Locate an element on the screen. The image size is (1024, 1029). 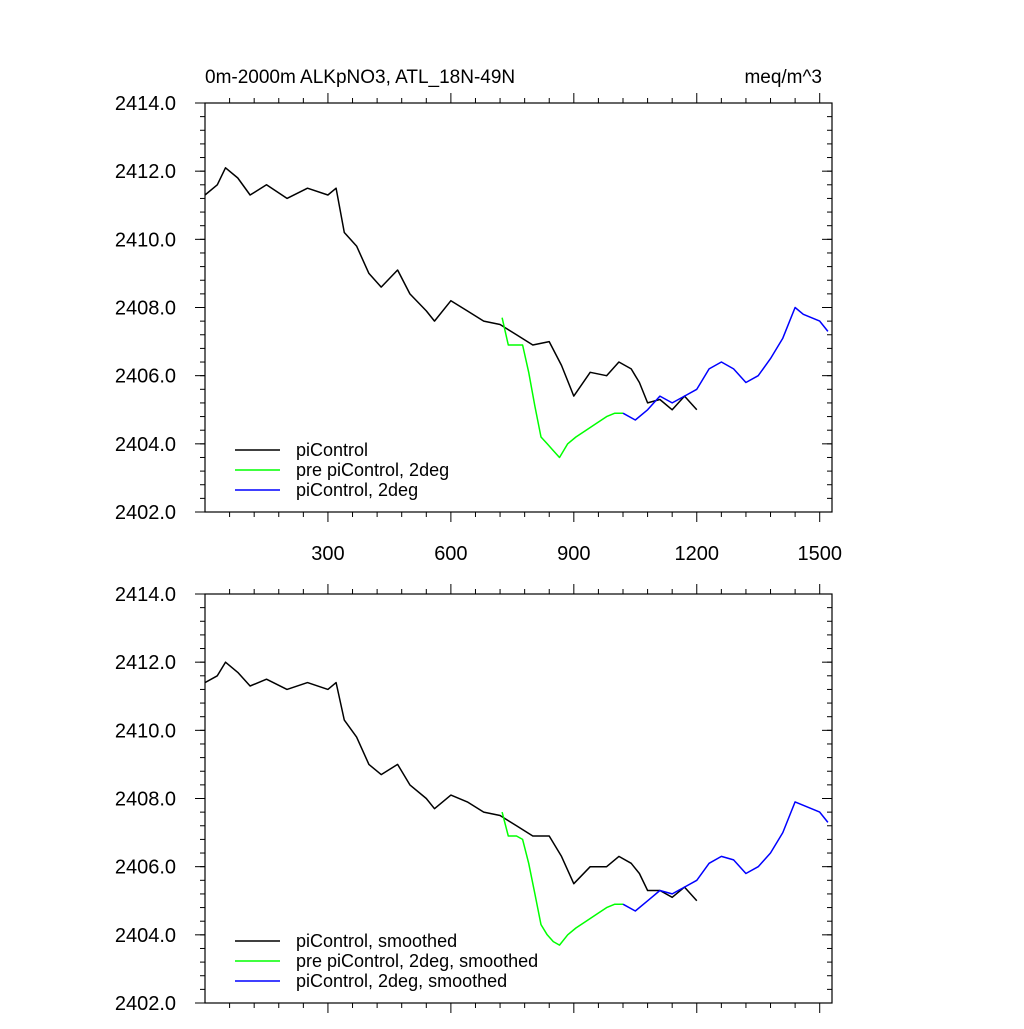
legend-label: piControl is located at coordinates (332, 450).